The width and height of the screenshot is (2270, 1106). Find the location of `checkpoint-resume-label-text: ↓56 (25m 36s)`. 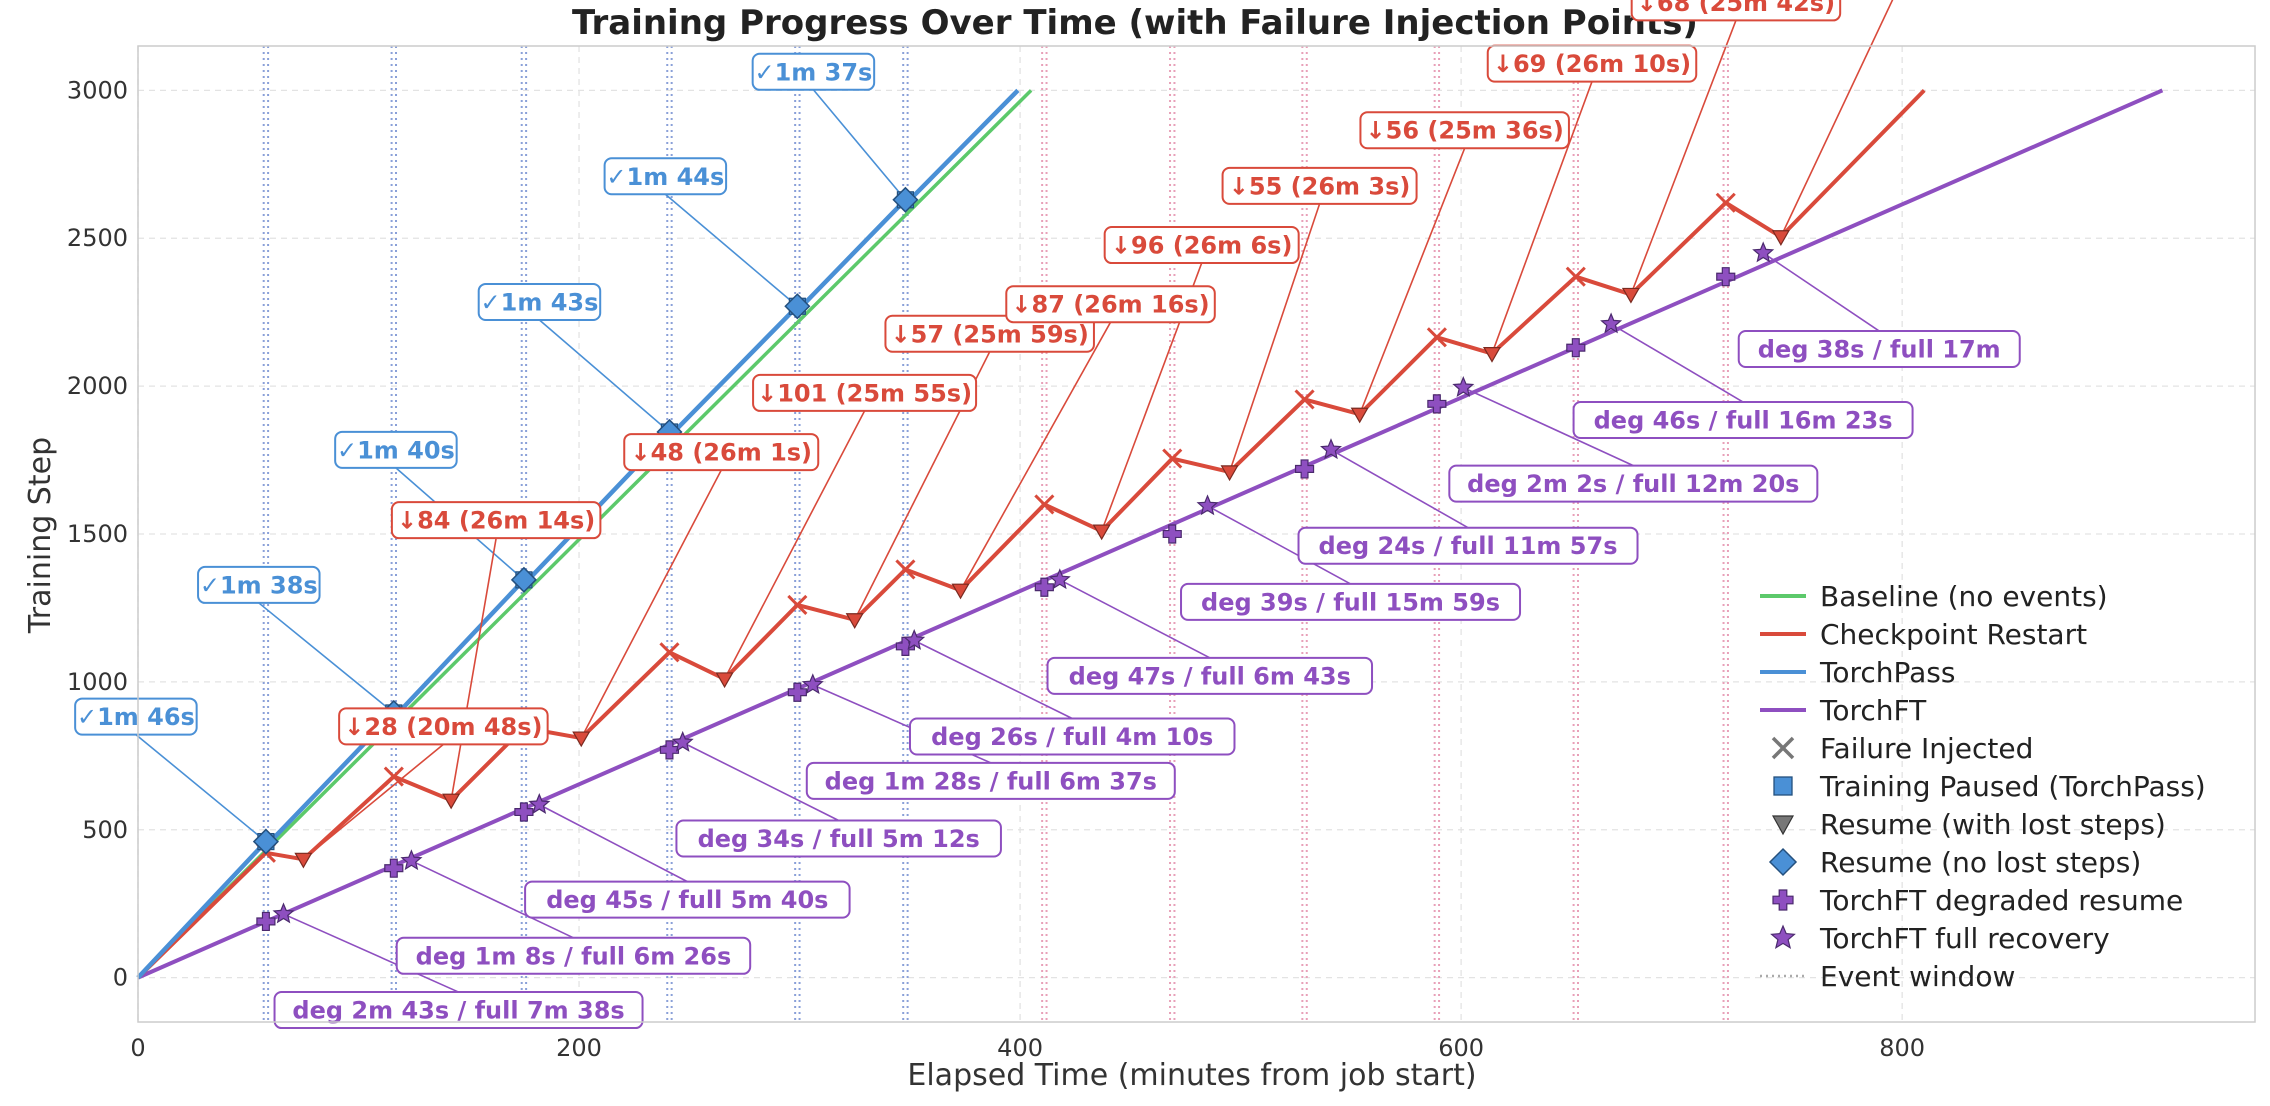

checkpoint-resume-label-text: ↓56 (25m 36s) is located at coordinates (1465, 131).